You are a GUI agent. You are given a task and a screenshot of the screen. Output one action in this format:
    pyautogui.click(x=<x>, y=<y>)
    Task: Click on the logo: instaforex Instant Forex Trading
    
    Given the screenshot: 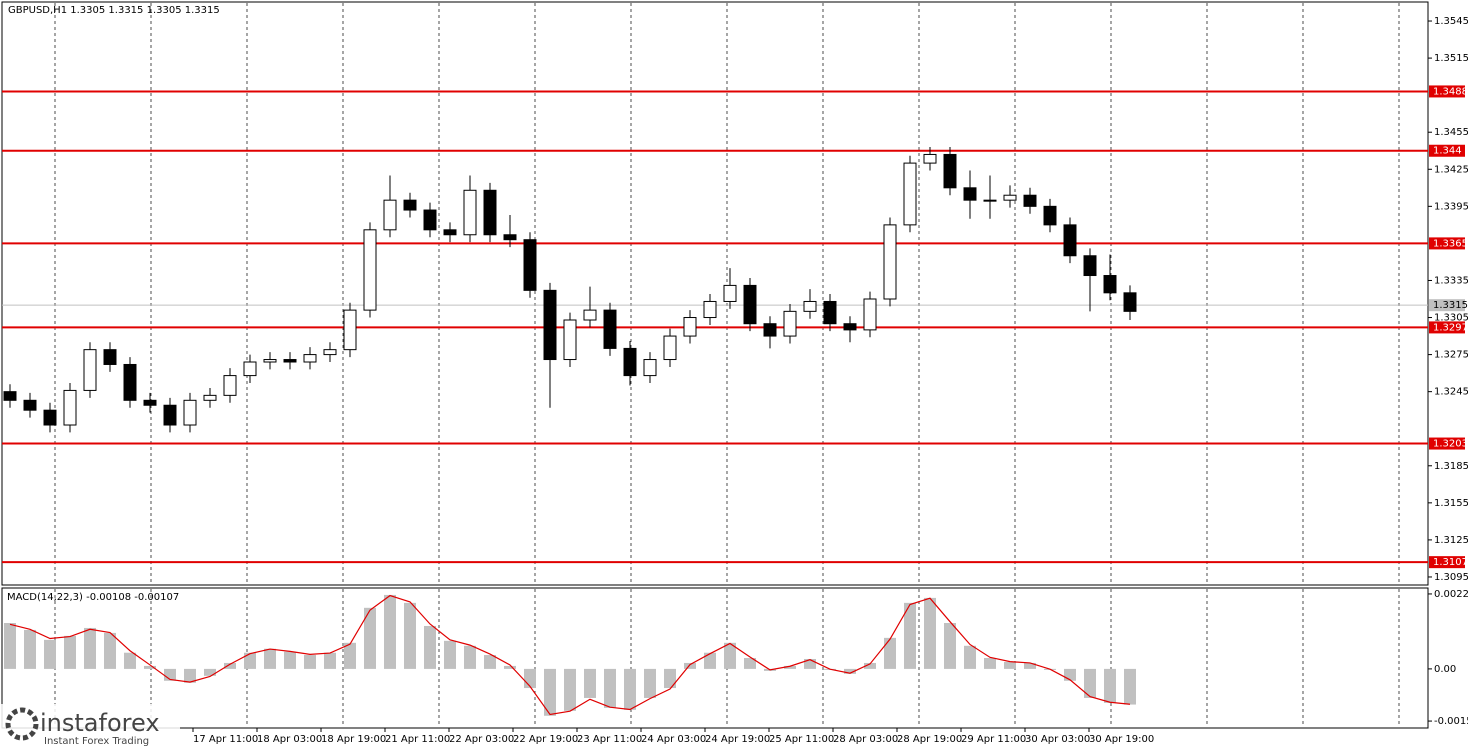 What is the action you would take?
    pyautogui.click(x=90, y=727)
    